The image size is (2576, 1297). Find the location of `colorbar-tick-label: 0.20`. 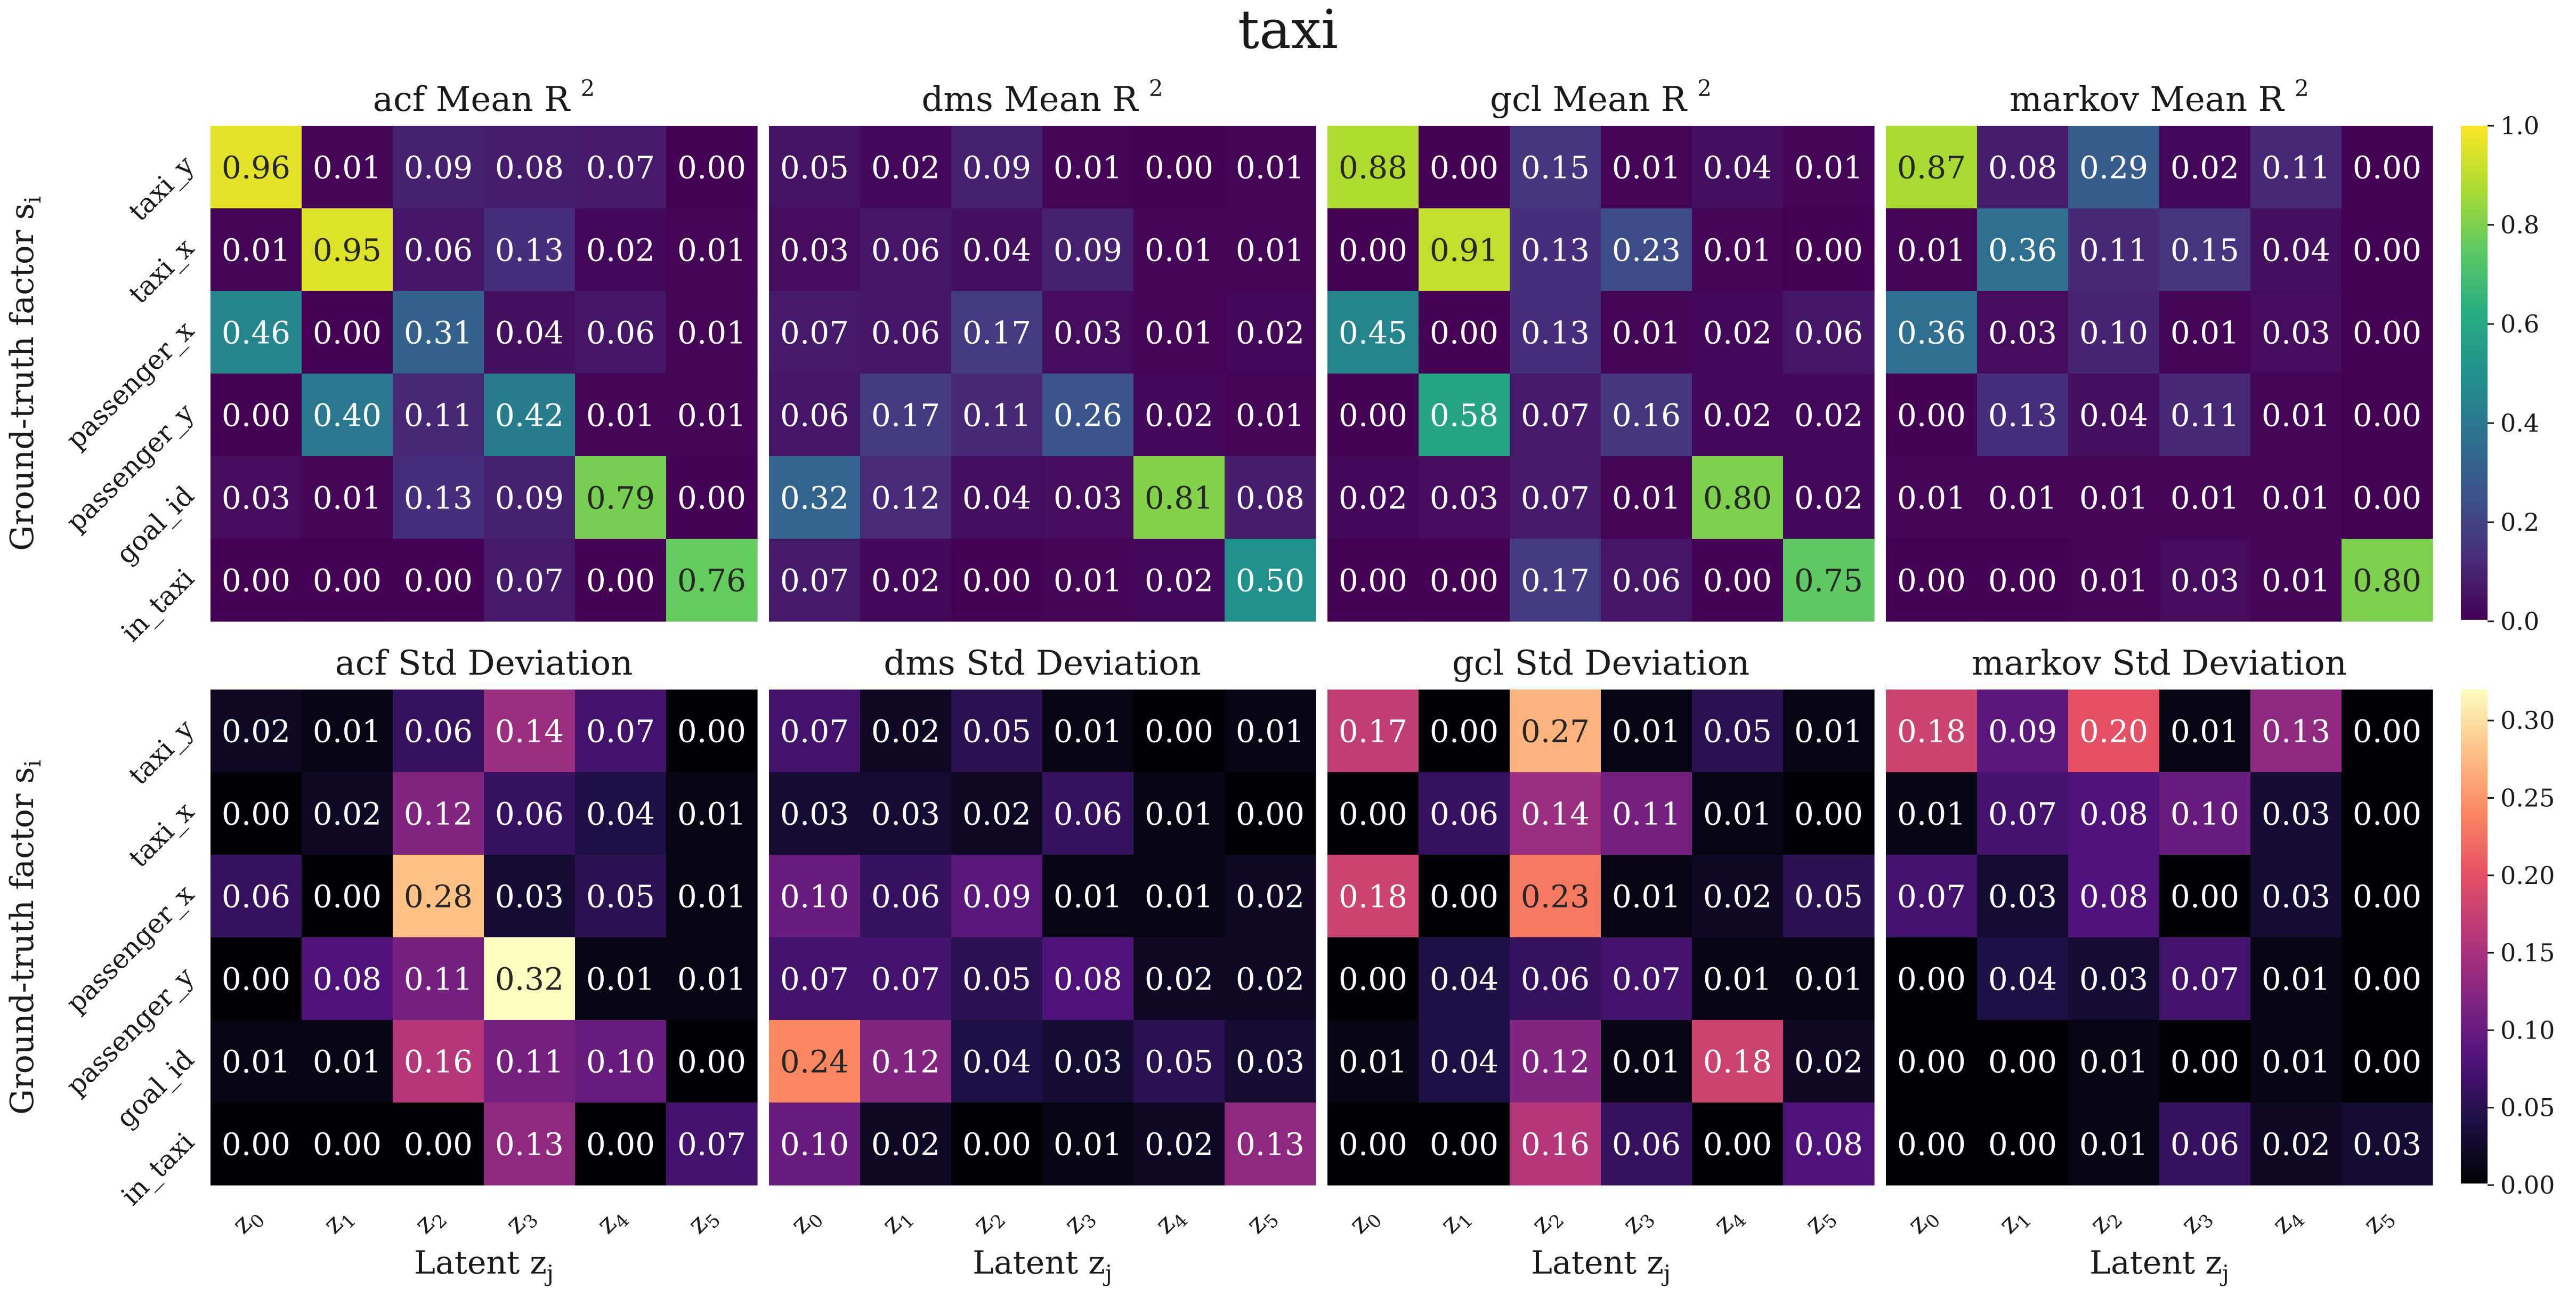

colorbar-tick-label: 0.20 is located at coordinates (2527, 875).